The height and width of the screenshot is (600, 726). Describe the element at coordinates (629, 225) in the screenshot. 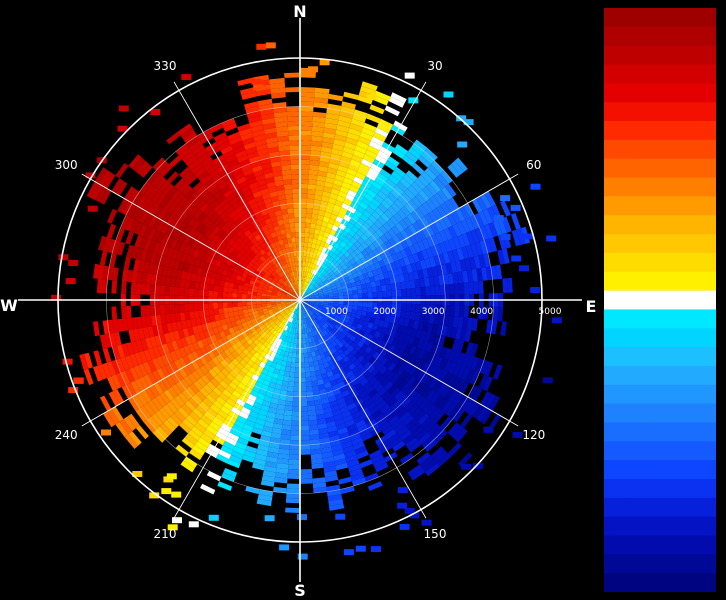

I see `colorbar-label: 2.67m/s` at that location.